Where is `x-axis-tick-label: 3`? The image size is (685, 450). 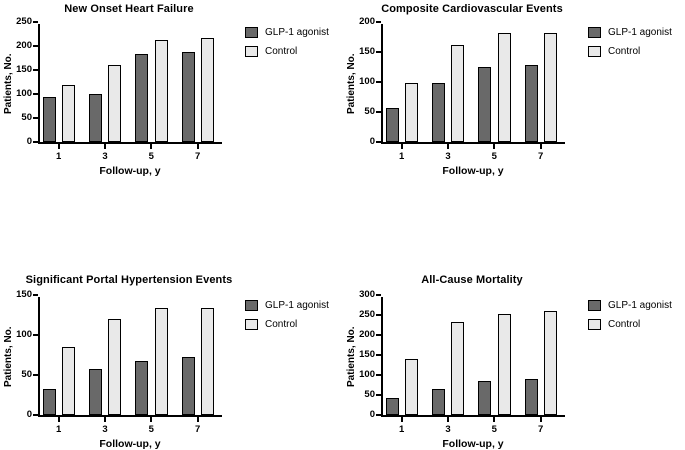
x-axis-tick-label: 3 is located at coordinates (105, 429).